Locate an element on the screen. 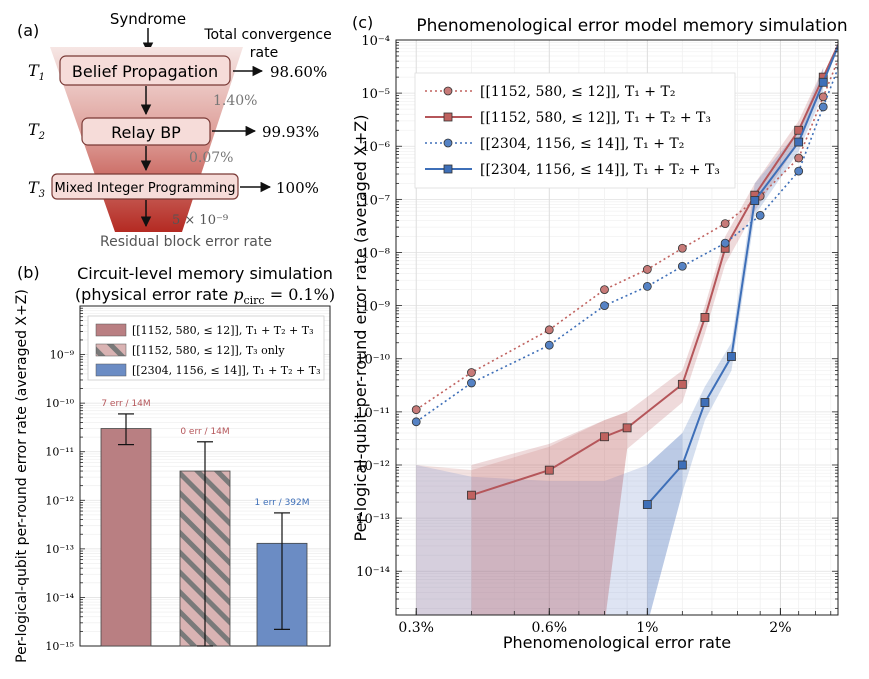 The image size is (869, 679). panel-c-xtick-label: 2% is located at coordinates (780, 628).